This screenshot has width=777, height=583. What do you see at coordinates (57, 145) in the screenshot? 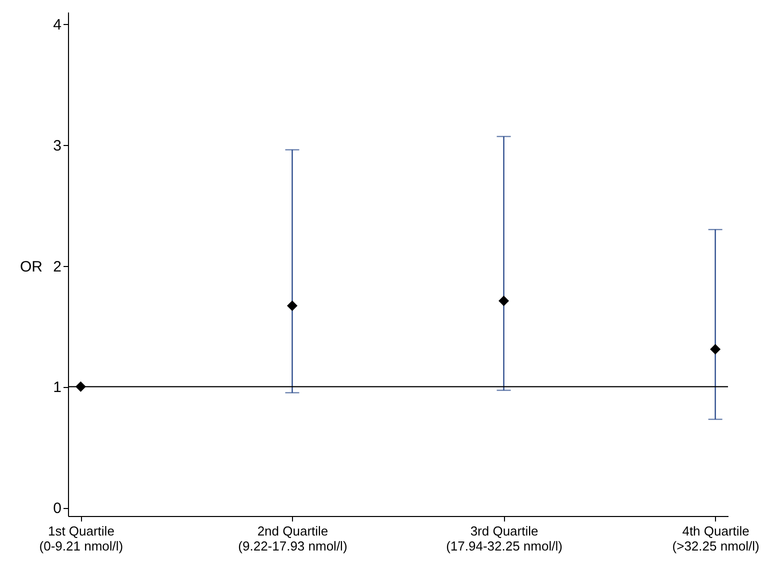
I see `y-tick-label: 3` at bounding box center [57, 145].